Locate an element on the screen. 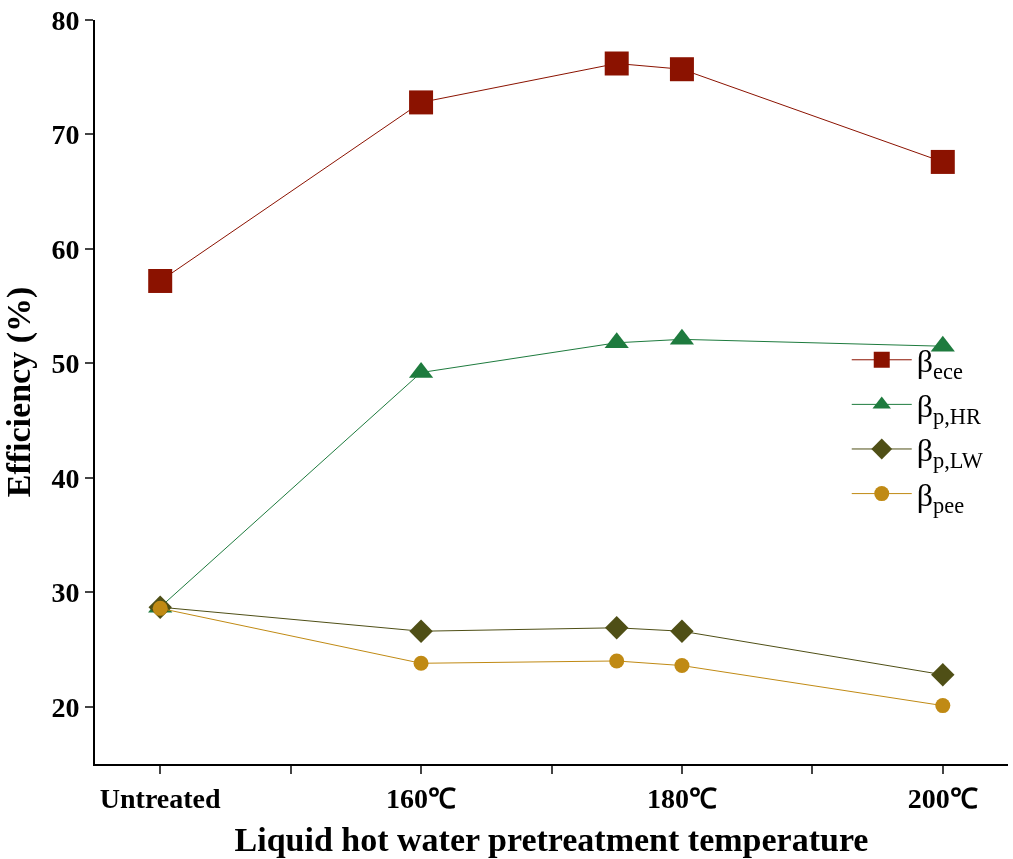  x-tick-label: Untreated is located at coordinates (160, 798).